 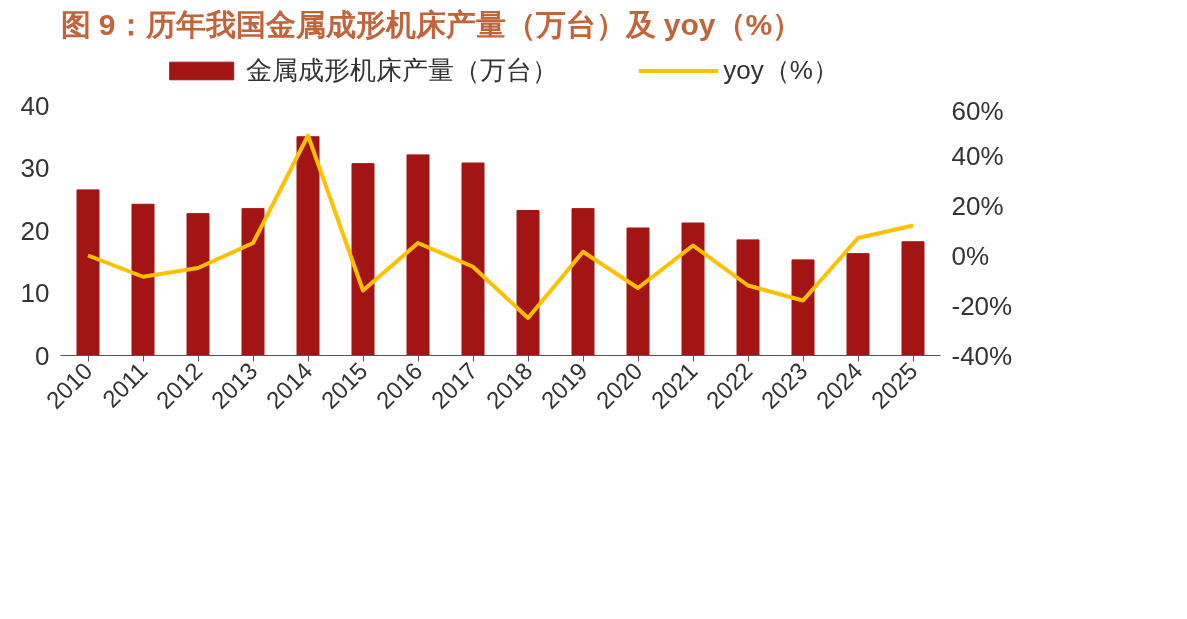 I want to click on y2-tick-label: 0%, so click(x=970, y=255).